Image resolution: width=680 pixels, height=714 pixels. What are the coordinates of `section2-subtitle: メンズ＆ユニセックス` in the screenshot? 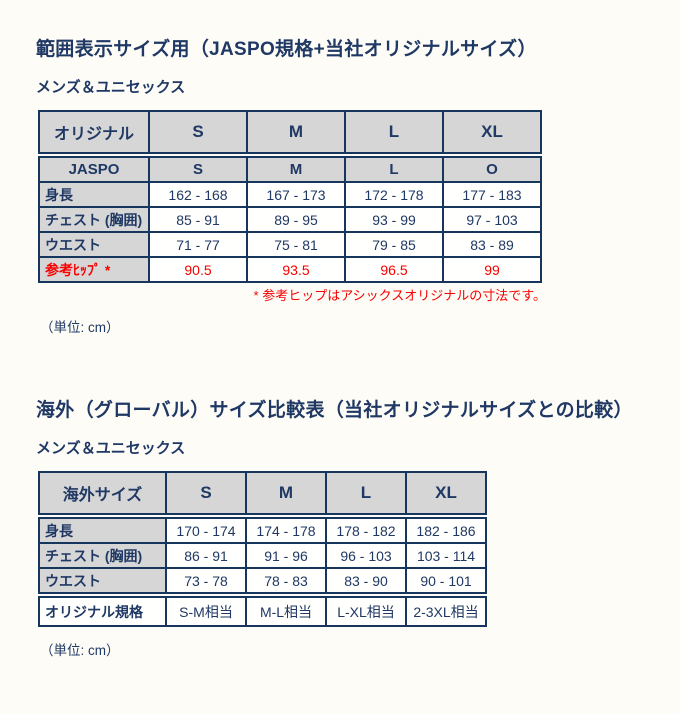 It's located at (111, 448).